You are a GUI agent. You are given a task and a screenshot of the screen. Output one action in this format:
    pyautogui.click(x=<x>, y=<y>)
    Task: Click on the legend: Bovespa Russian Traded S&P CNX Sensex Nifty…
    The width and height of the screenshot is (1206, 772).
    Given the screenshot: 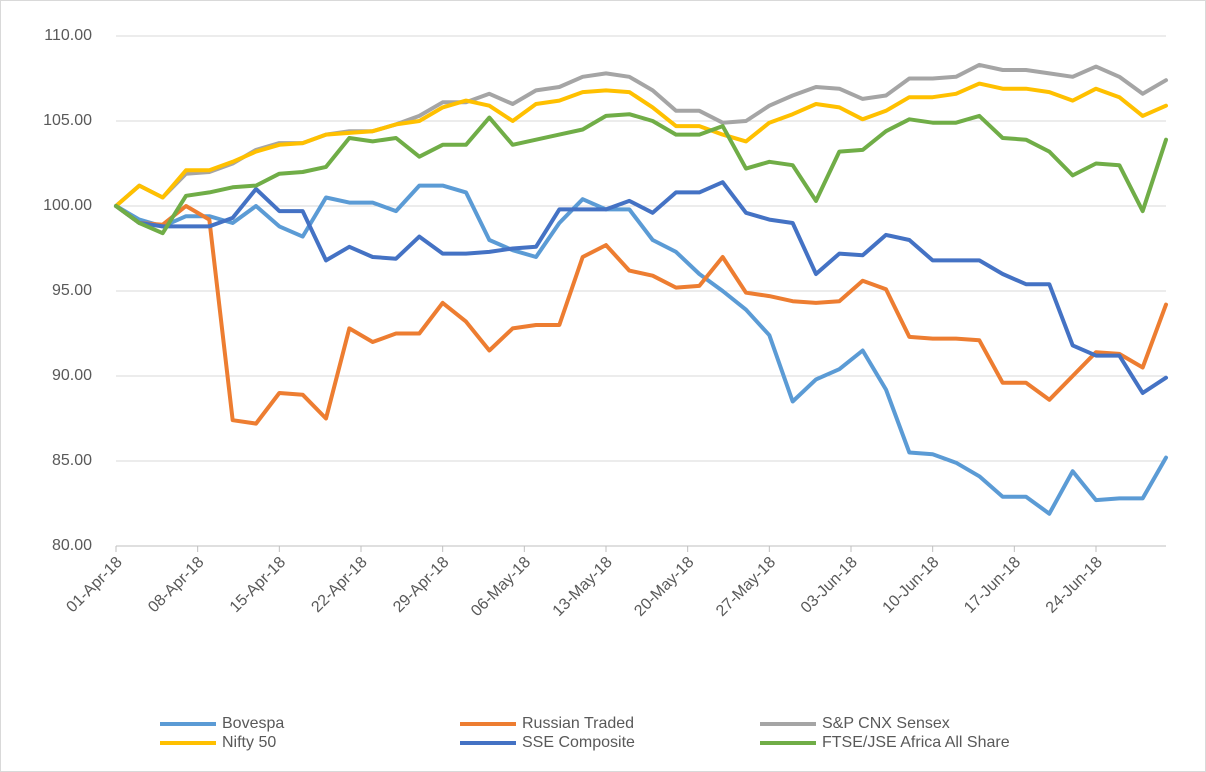 What is the action you would take?
    pyautogui.click(x=585, y=733)
    